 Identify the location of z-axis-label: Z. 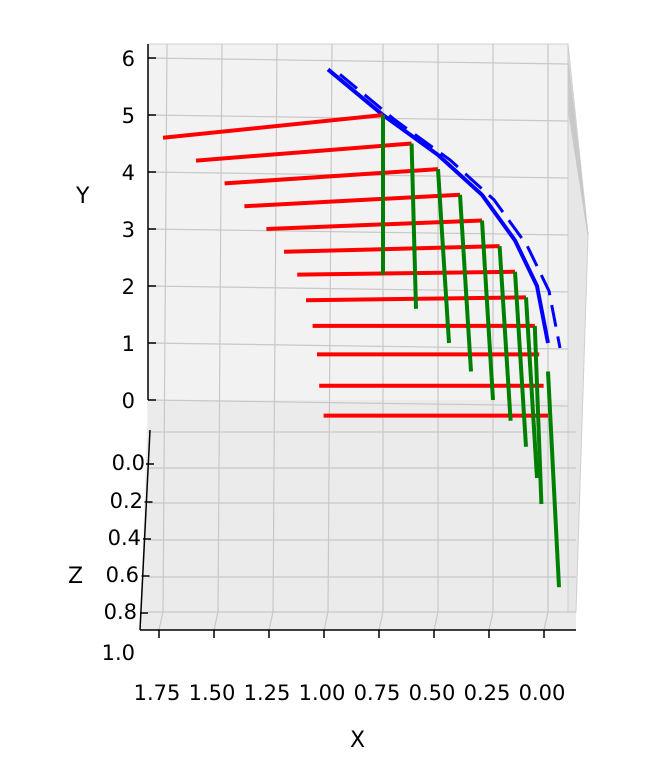
(75, 576).